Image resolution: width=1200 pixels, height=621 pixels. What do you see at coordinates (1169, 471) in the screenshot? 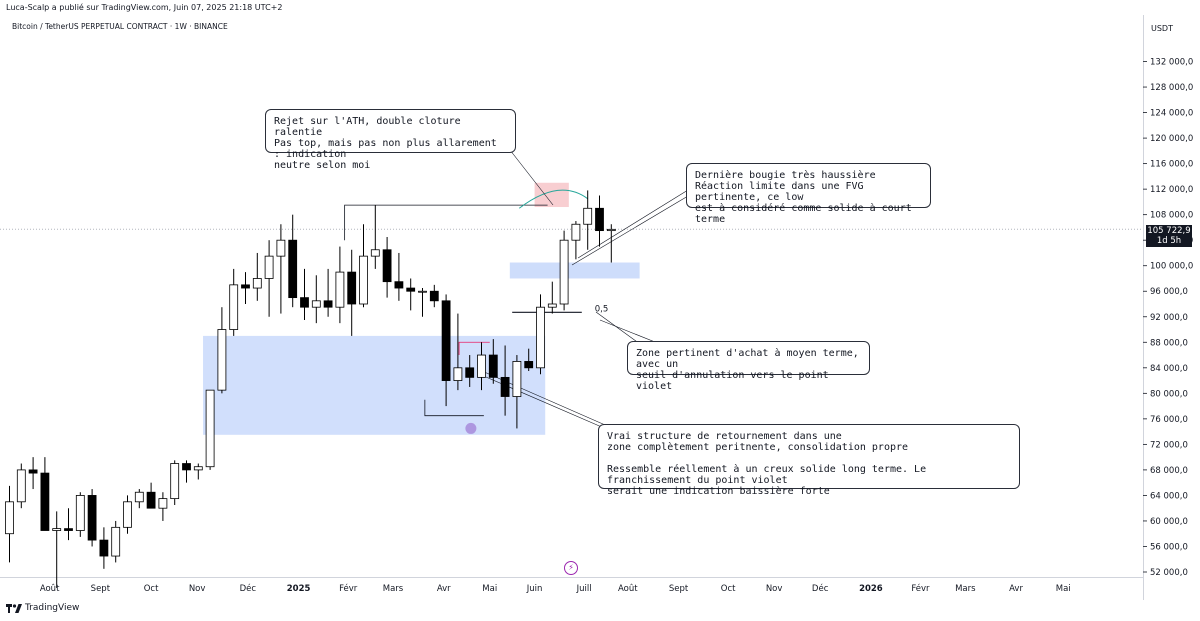
I see `price-tick-label: 68 000,0` at bounding box center [1169, 471].